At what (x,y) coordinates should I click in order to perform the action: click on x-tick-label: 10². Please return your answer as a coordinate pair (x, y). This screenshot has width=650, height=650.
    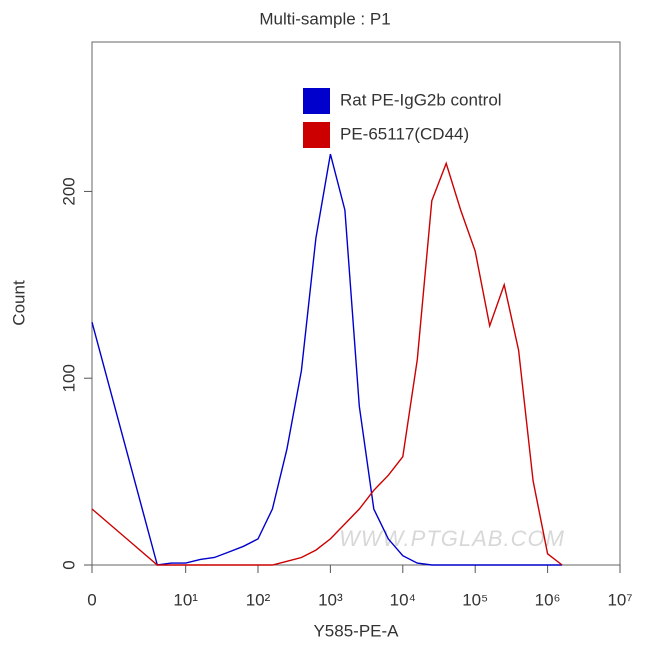
    Looking at the image, I should click on (258, 599).